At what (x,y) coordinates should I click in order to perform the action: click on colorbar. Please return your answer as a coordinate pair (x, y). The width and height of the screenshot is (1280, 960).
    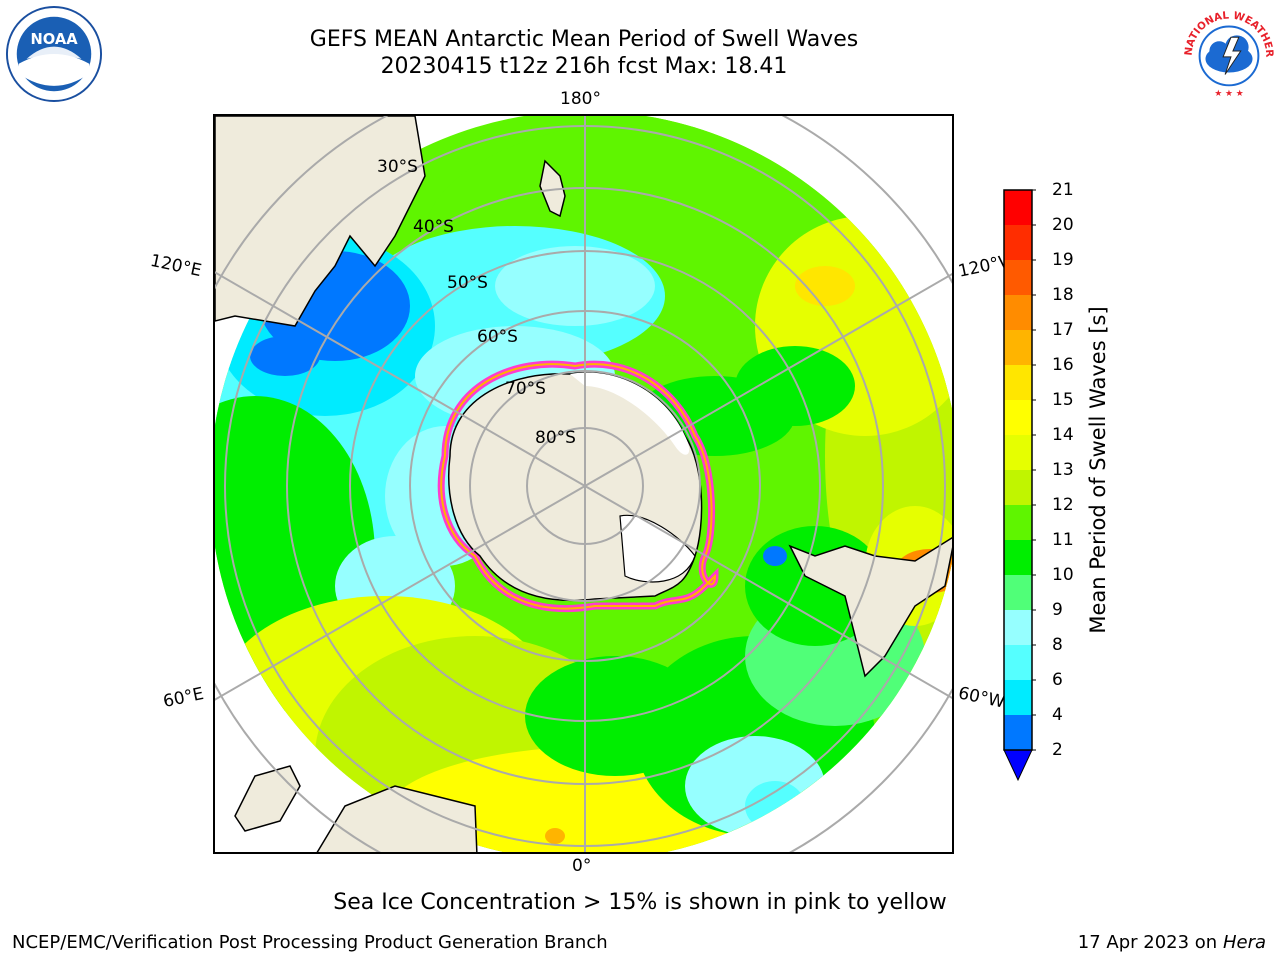
    Looking at the image, I should click on (1019, 485).